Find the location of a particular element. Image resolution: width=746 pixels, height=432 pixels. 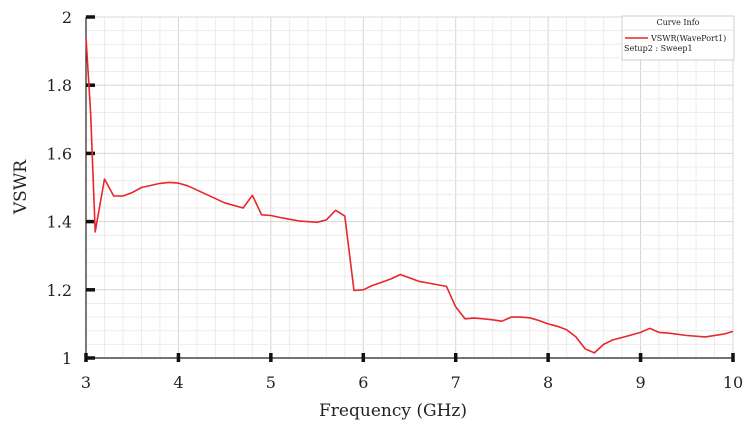

x-tick-label: 7 is located at coordinates (456, 382).